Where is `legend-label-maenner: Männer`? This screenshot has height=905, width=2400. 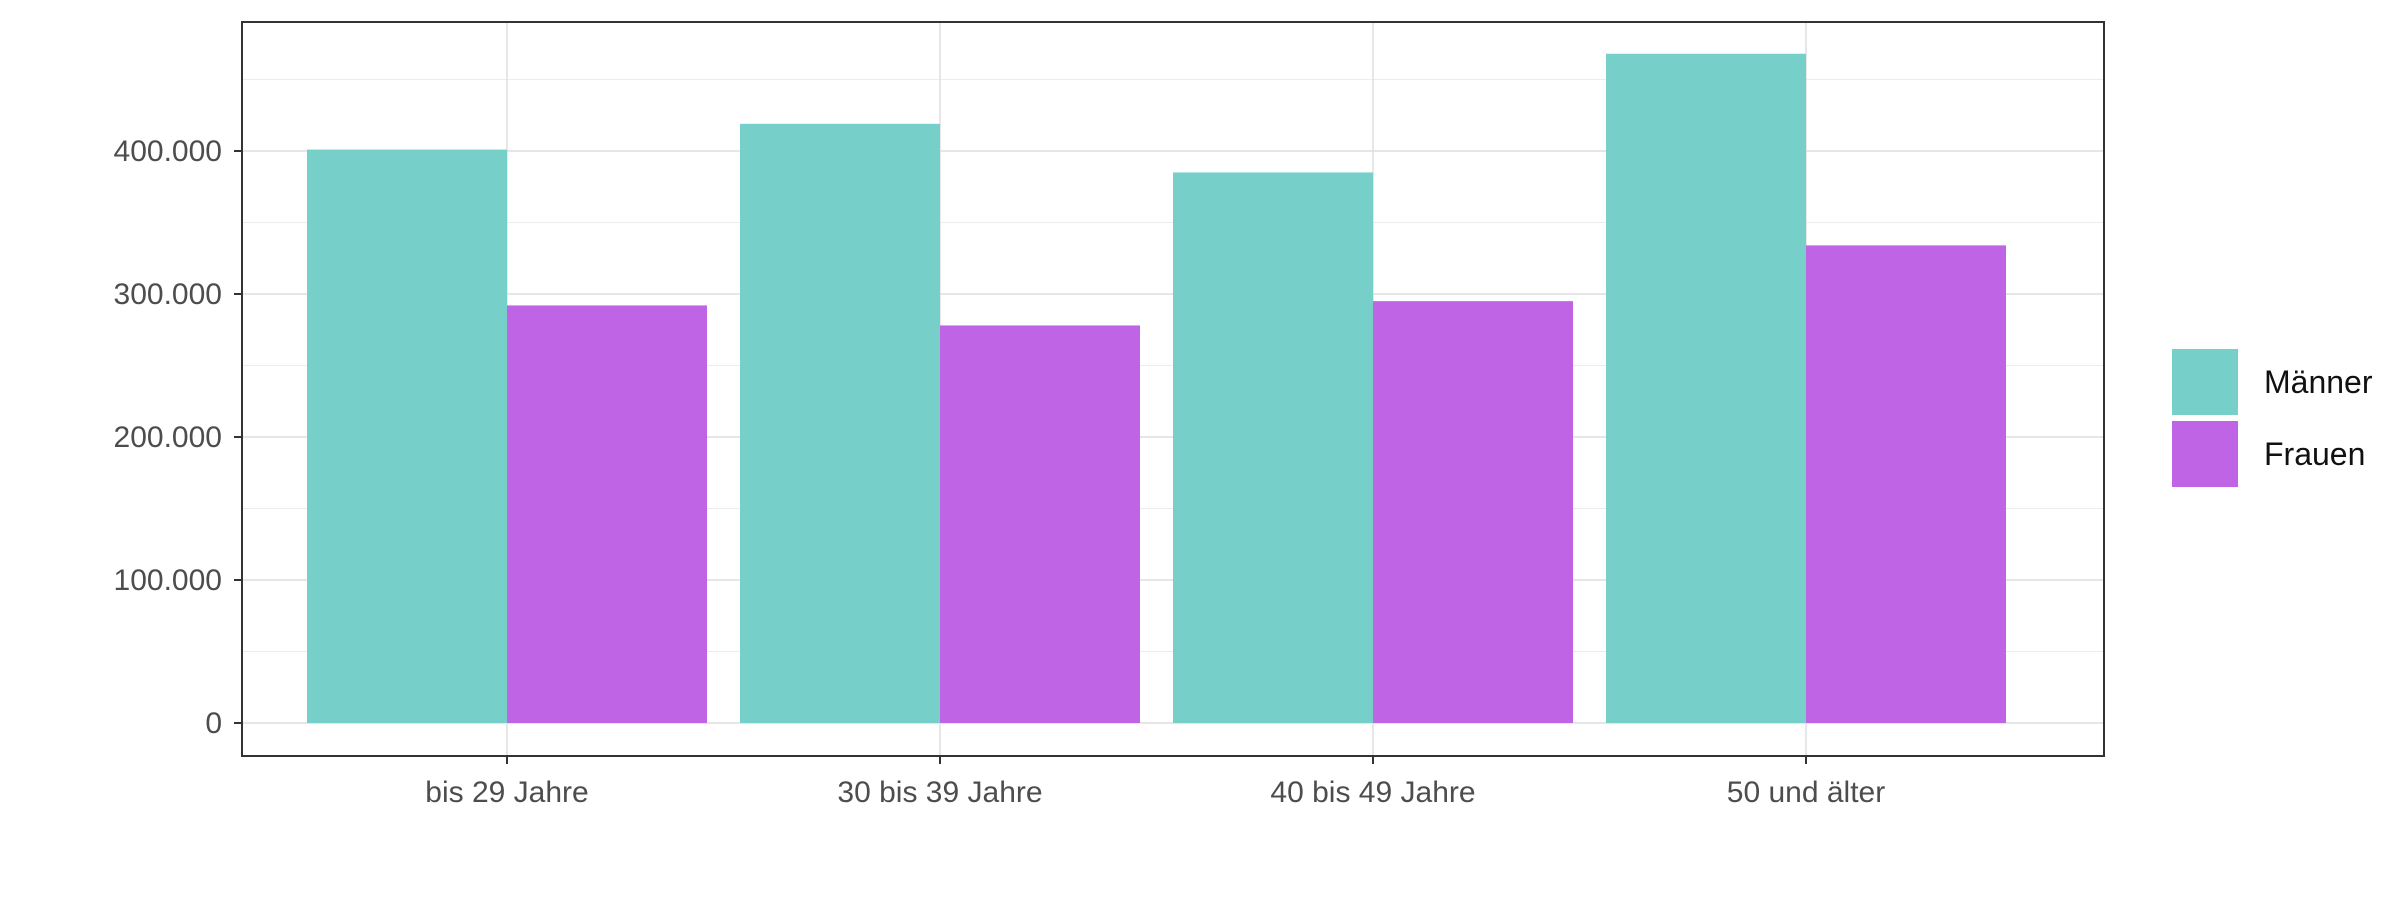
legend-label-maenner: Männer is located at coordinates (2318, 382).